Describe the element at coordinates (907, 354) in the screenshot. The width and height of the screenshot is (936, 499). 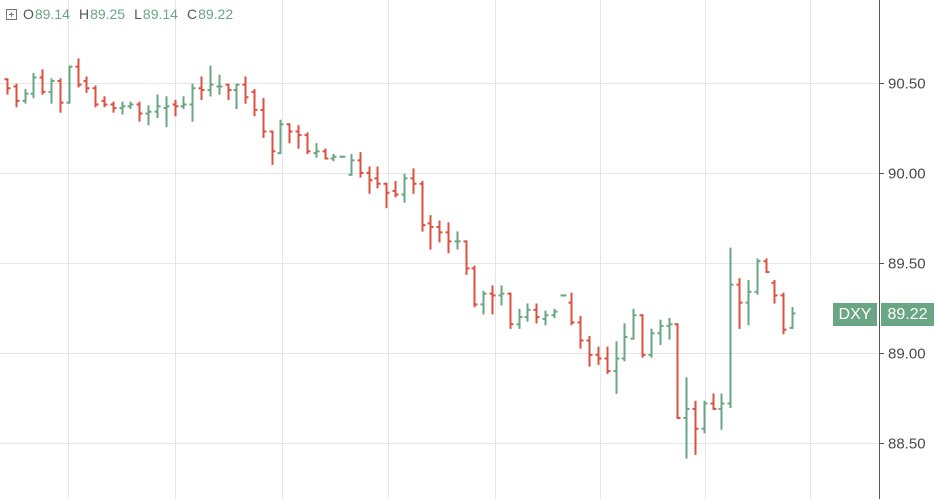
I see `price-tick-label: 89.00` at that location.